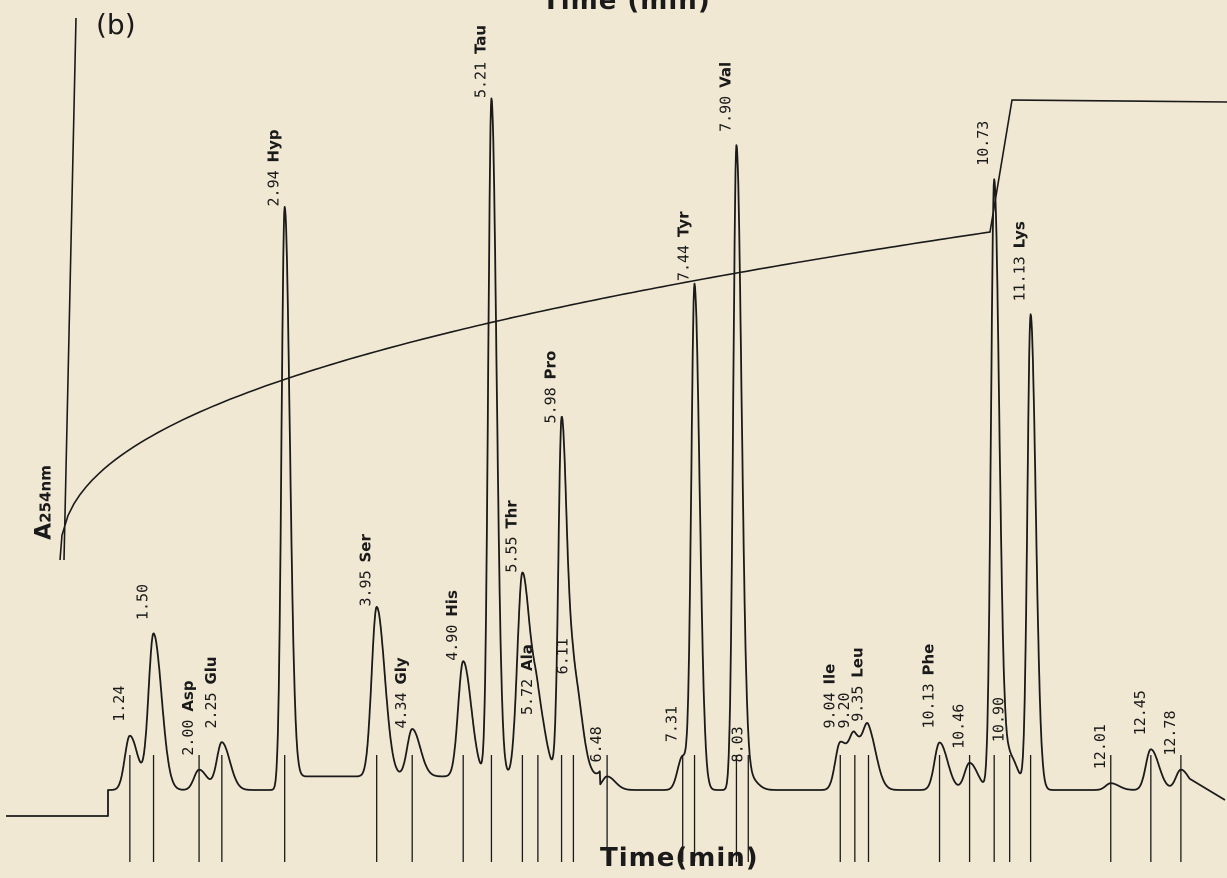 The image size is (1227, 878). I want to click on retention-time-label: 5.55, so click(511, 554).